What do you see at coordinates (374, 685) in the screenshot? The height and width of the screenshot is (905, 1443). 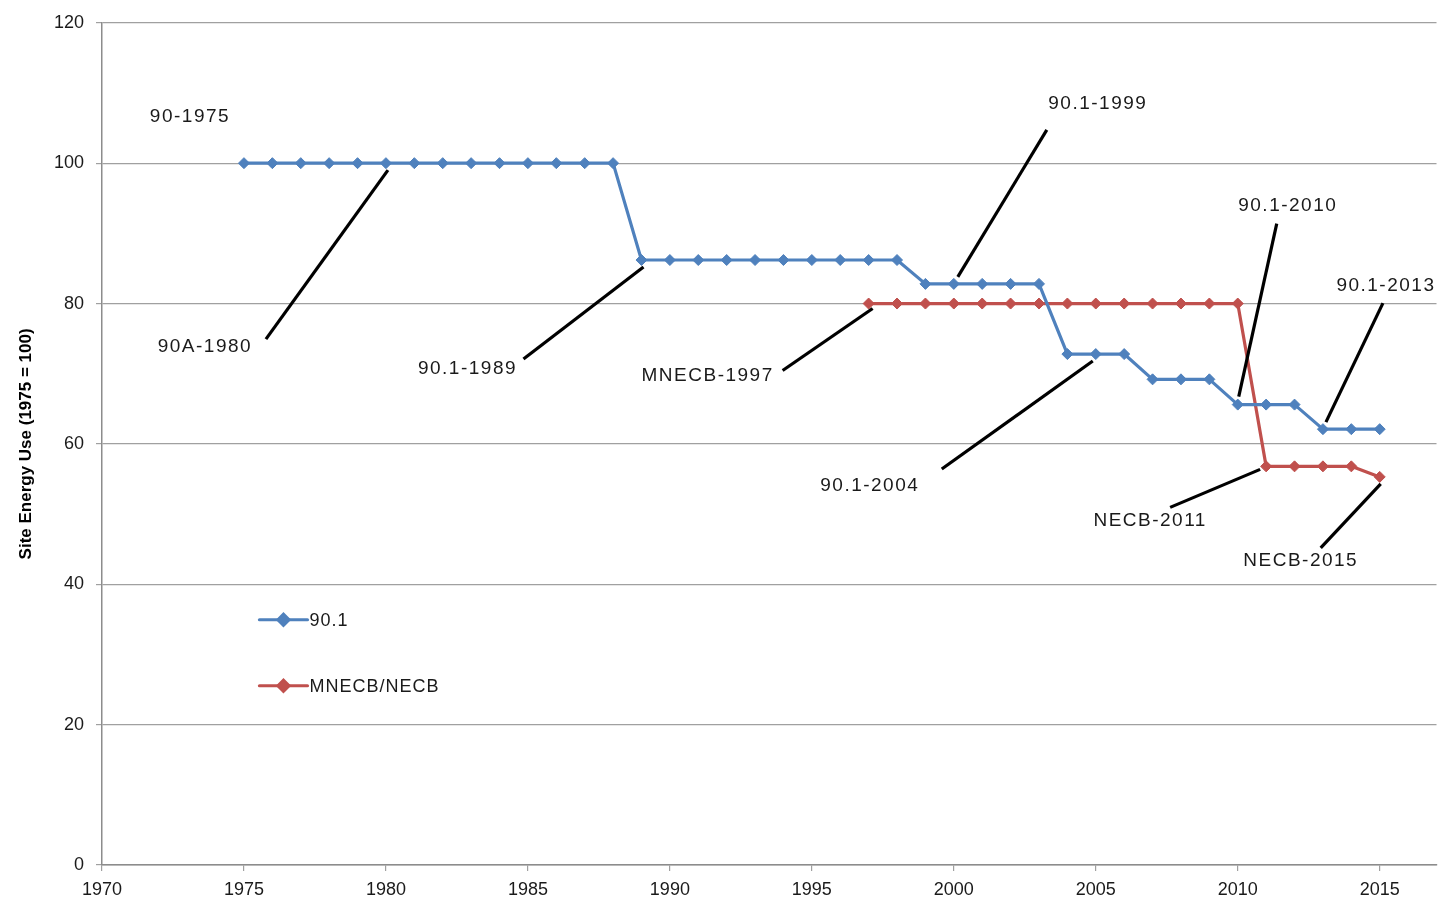 I see `legend-label: MNECB/NECB` at bounding box center [374, 685].